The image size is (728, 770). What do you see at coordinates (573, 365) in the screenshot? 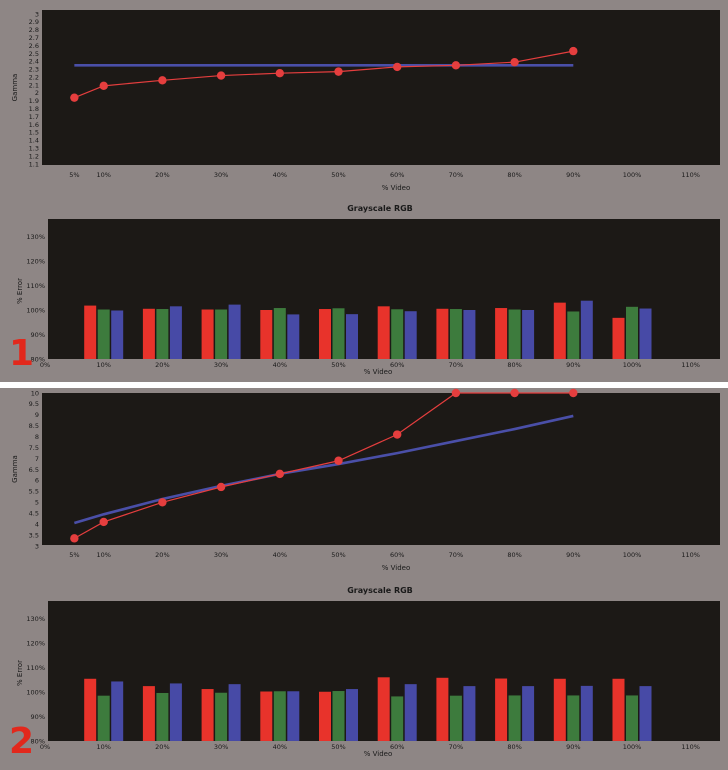
I see `rgb-chart-1-x-tick: 90%` at bounding box center [573, 365].